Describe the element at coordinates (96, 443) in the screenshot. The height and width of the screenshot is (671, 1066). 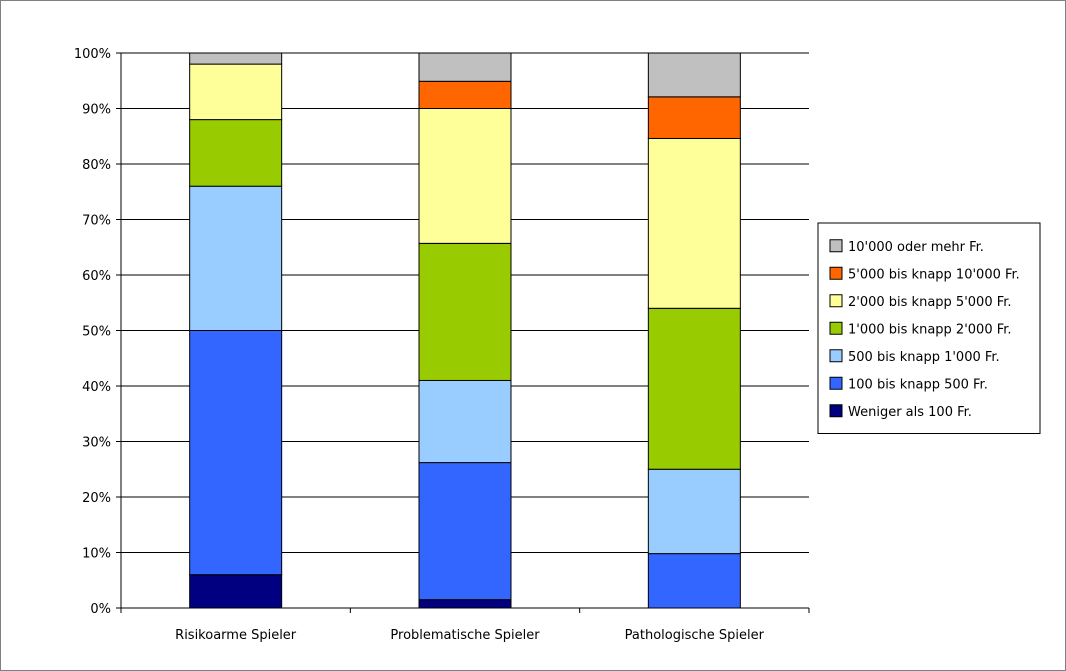
I see `y-tick-label: 30%` at that location.